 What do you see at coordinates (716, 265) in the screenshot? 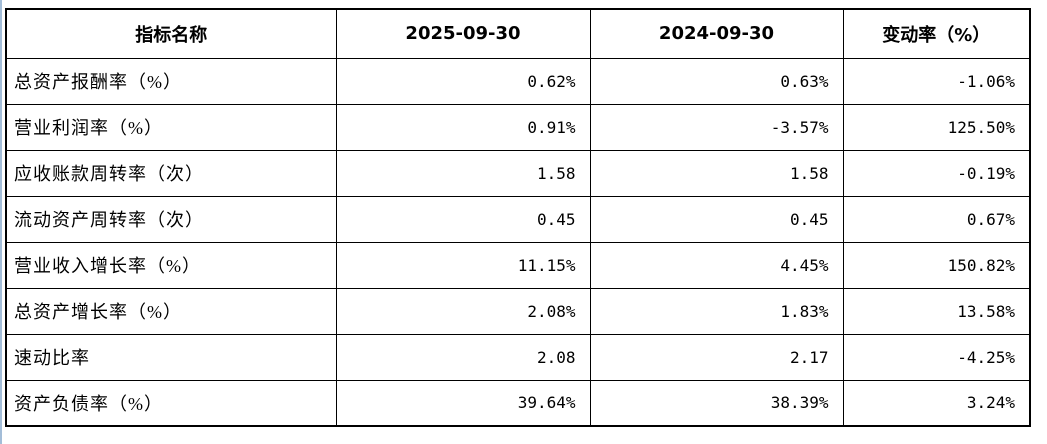
I see `value-2024: 4.45%` at bounding box center [716, 265].